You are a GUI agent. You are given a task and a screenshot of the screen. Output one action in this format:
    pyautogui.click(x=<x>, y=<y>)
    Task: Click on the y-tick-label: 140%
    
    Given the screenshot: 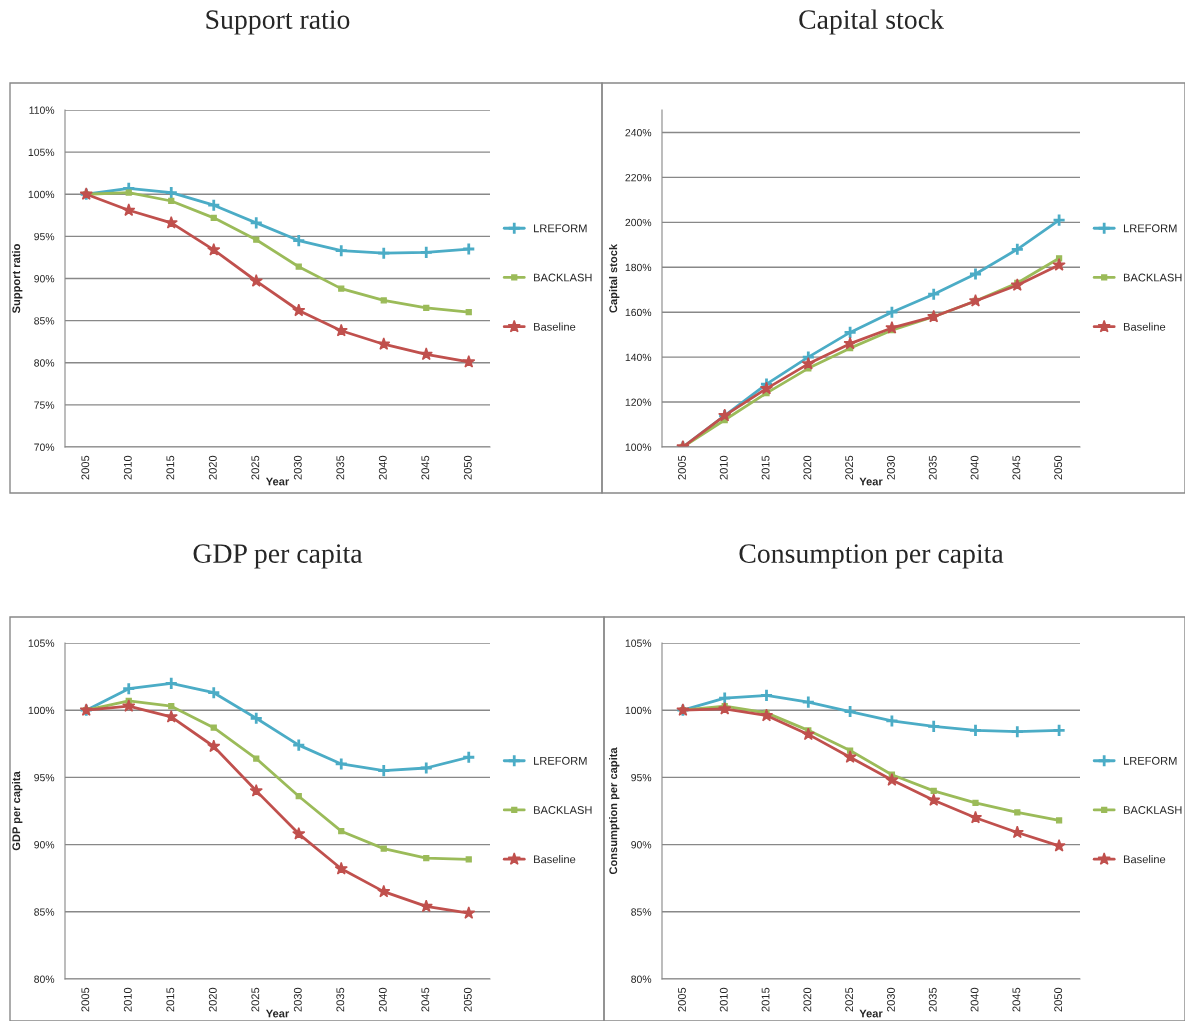 What is the action you would take?
    pyautogui.click(x=638, y=357)
    